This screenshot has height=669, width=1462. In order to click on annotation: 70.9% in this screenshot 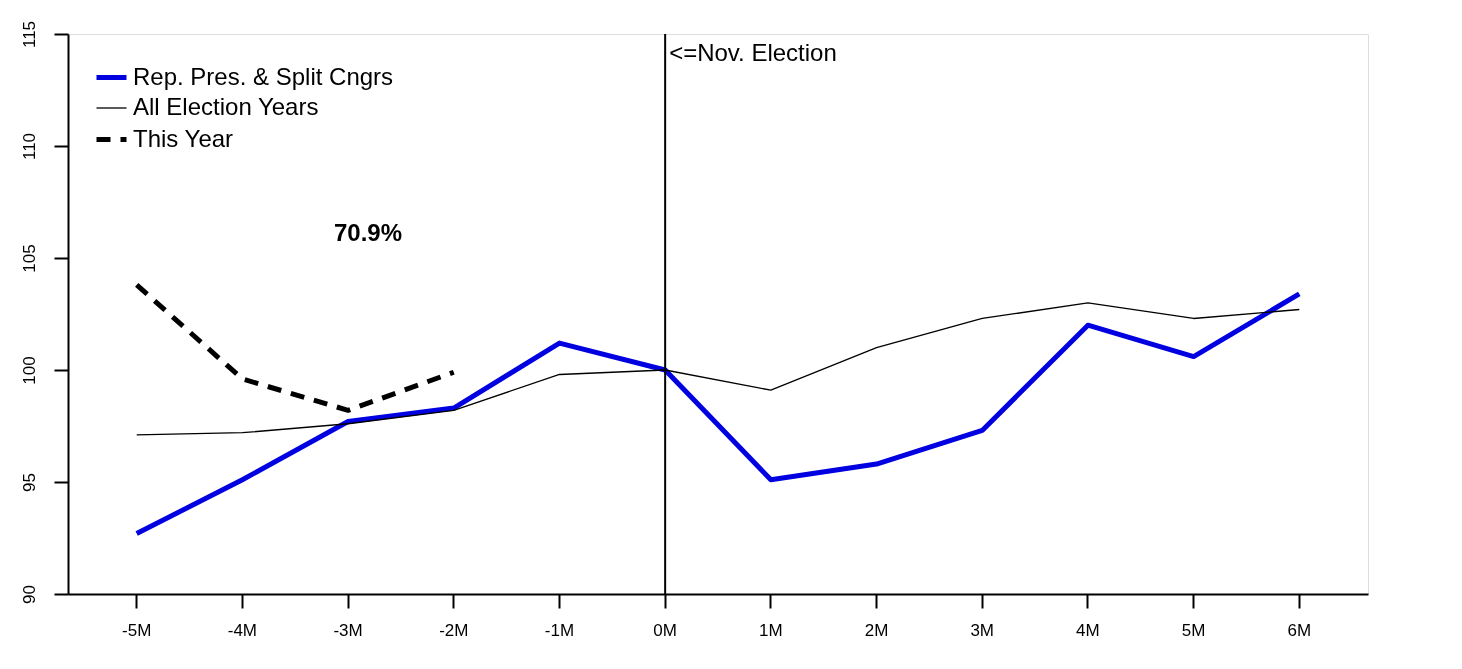, I will do `click(368, 232)`.